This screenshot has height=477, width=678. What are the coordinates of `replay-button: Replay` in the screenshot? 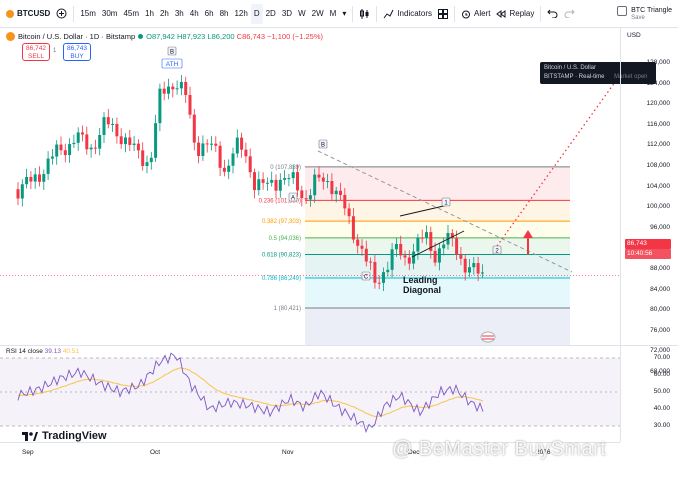 It's located at (515, 14).